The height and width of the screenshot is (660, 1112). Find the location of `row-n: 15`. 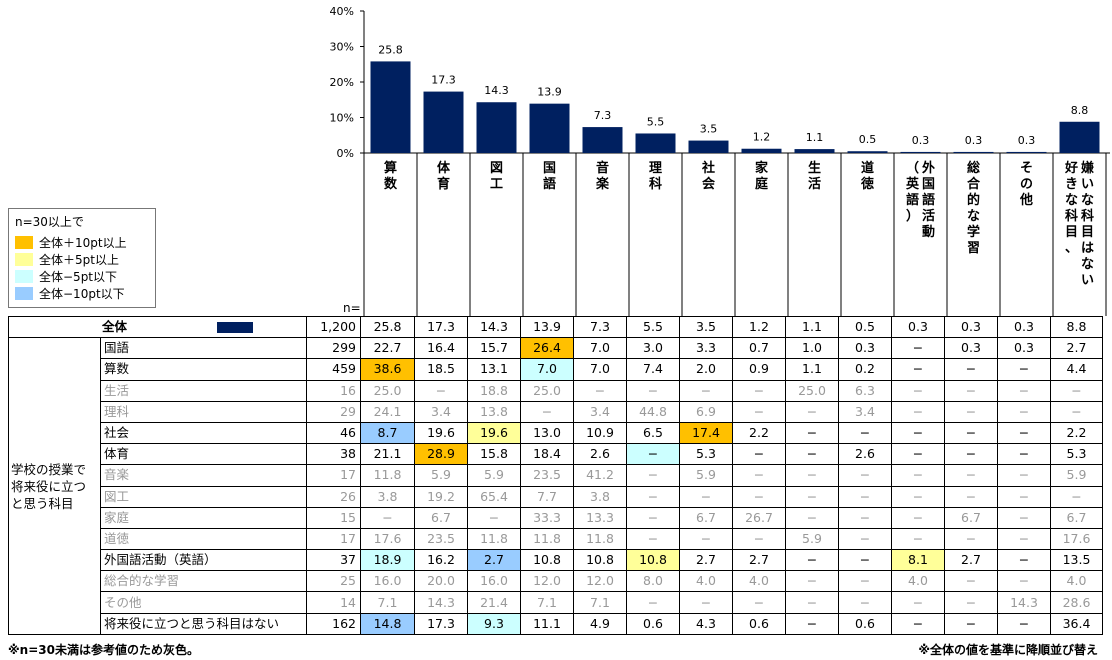

row-n: 15 is located at coordinates (333, 517).